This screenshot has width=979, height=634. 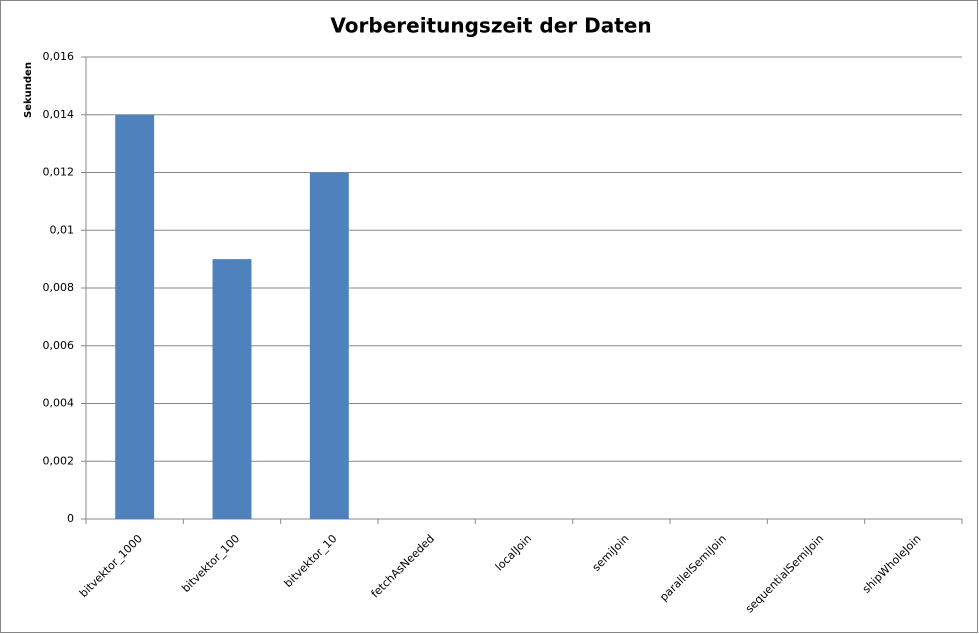 What do you see at coordinates (59, 56) in the screenshot?
I see `y-tick-label: 0,016` at bounding box center [59, 56].